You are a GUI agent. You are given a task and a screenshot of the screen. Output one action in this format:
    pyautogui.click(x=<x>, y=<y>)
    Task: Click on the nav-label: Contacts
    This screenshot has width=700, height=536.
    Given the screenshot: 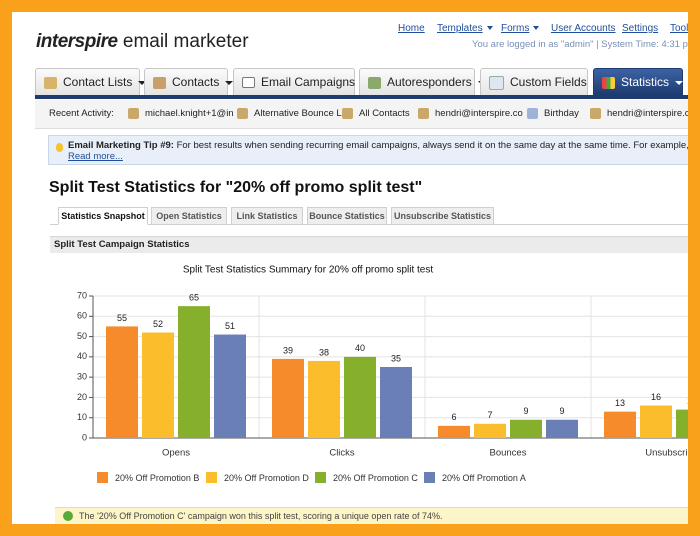 What is the action you would take?
    pyautogui.click(x=202, y=82)
    